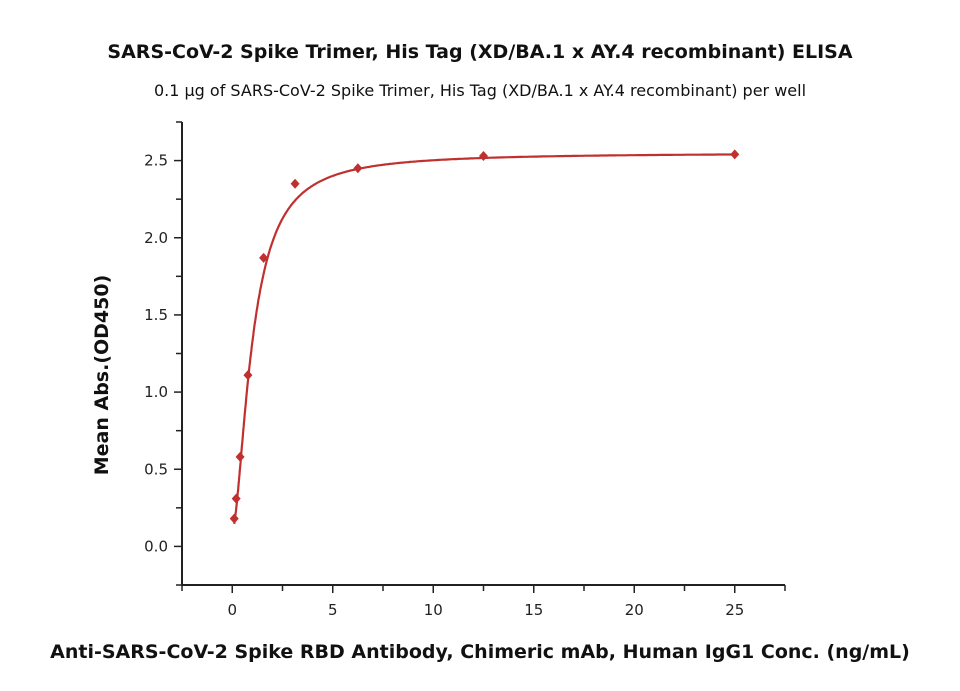 This screenshot has width=960, height=691. What do you see at coordinates (156, 469) in the screenshot?
I see `y-tick-label: 0.5` at bounding box center [156, 469].